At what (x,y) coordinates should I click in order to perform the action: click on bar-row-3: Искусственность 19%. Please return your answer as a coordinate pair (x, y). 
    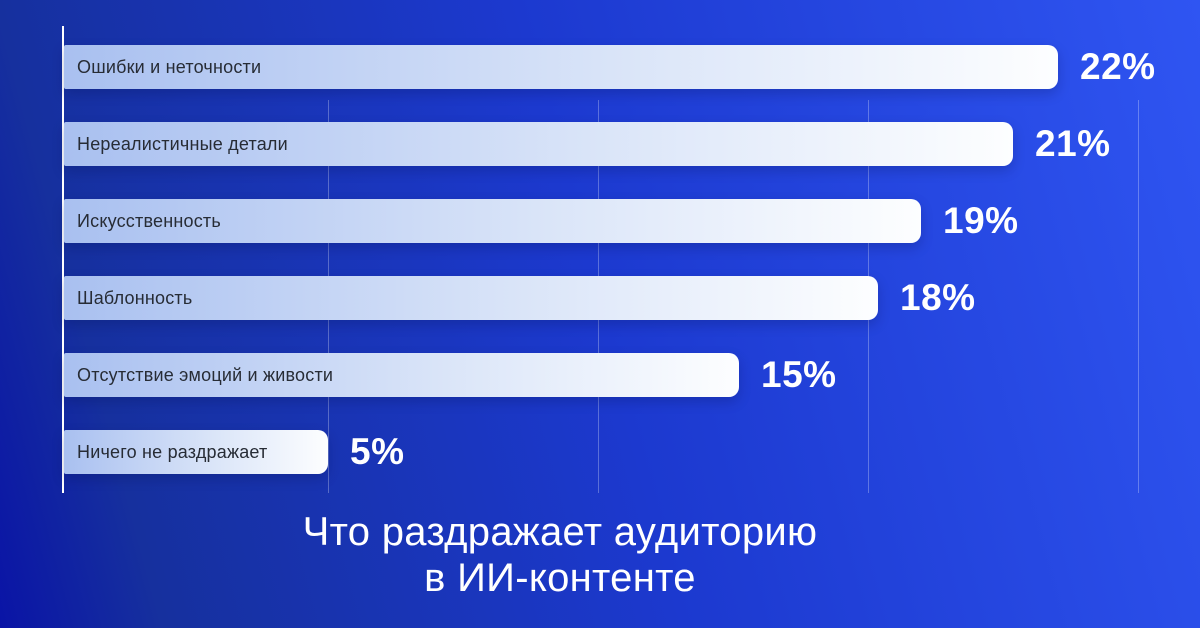
    Looking at the image, I should click on (632, 221).